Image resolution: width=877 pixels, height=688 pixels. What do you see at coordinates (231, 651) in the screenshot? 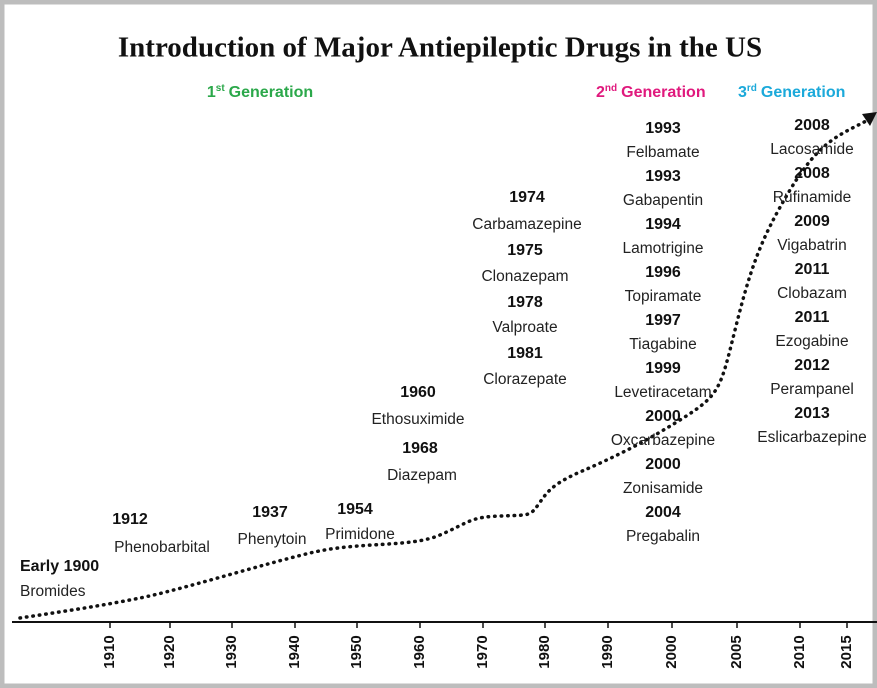
I see `axis-tick-label: 1930` at bounding box center [231, 651].